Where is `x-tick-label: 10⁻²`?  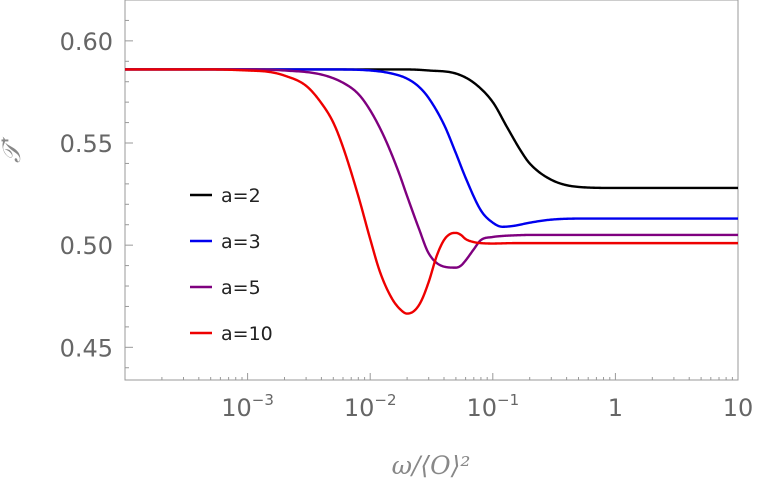 x-tick-label: 10⁻² is located at coordinates (370, 406).